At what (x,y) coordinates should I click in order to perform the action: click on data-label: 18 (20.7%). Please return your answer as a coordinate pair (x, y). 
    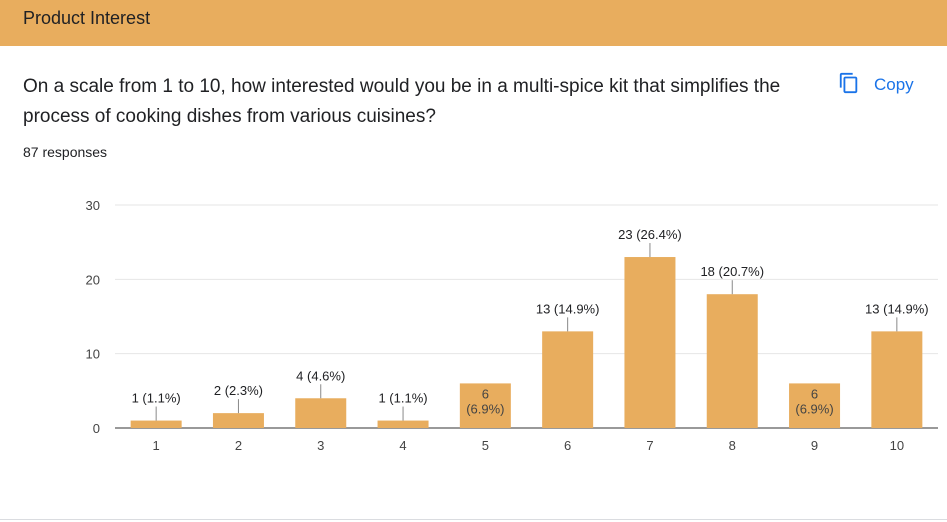
    Looking at the image, I should click on (732, 271).